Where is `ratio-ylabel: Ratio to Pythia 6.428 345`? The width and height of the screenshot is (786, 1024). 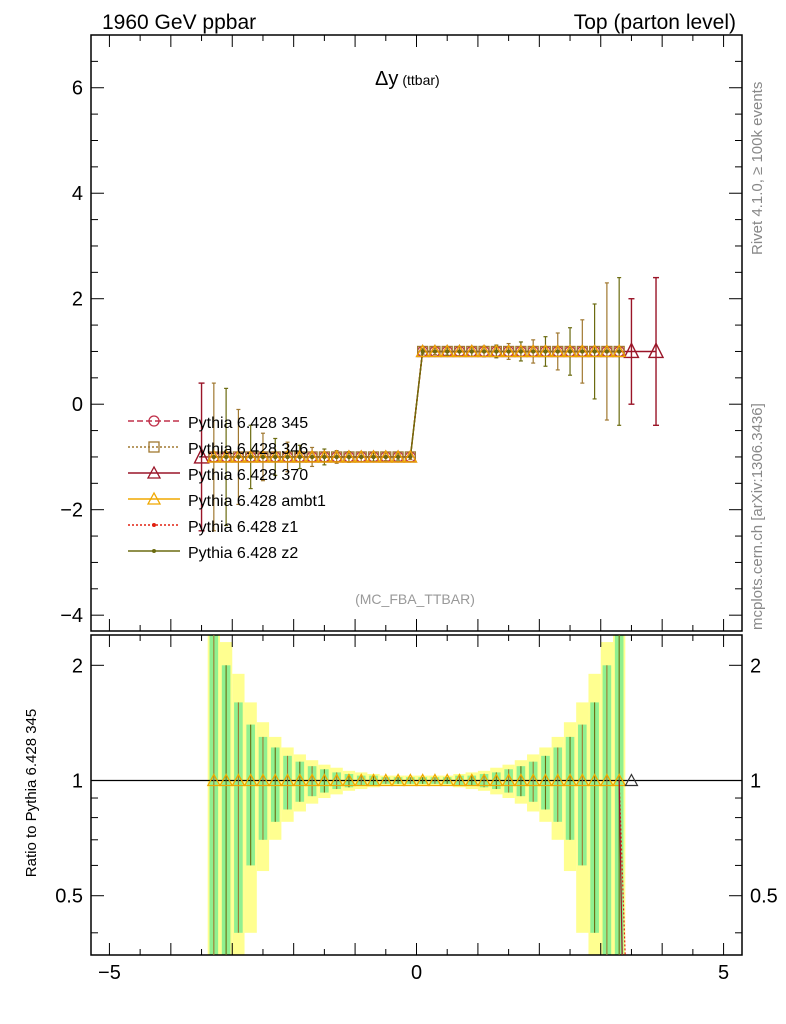
ratio-ylabel: Ratio to Pythia 6.428 345 is located at coordinates (31, 793).